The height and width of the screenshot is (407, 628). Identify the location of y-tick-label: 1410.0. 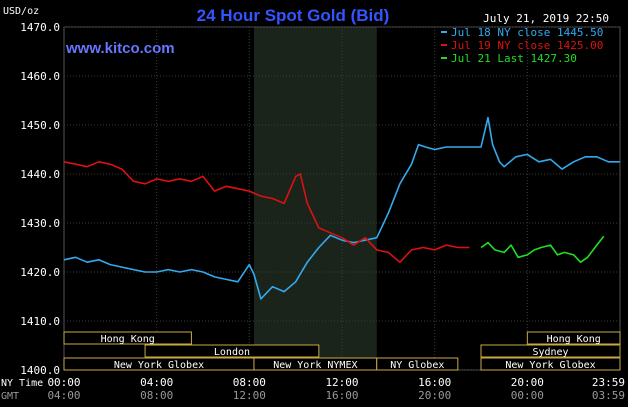
(40, 321).